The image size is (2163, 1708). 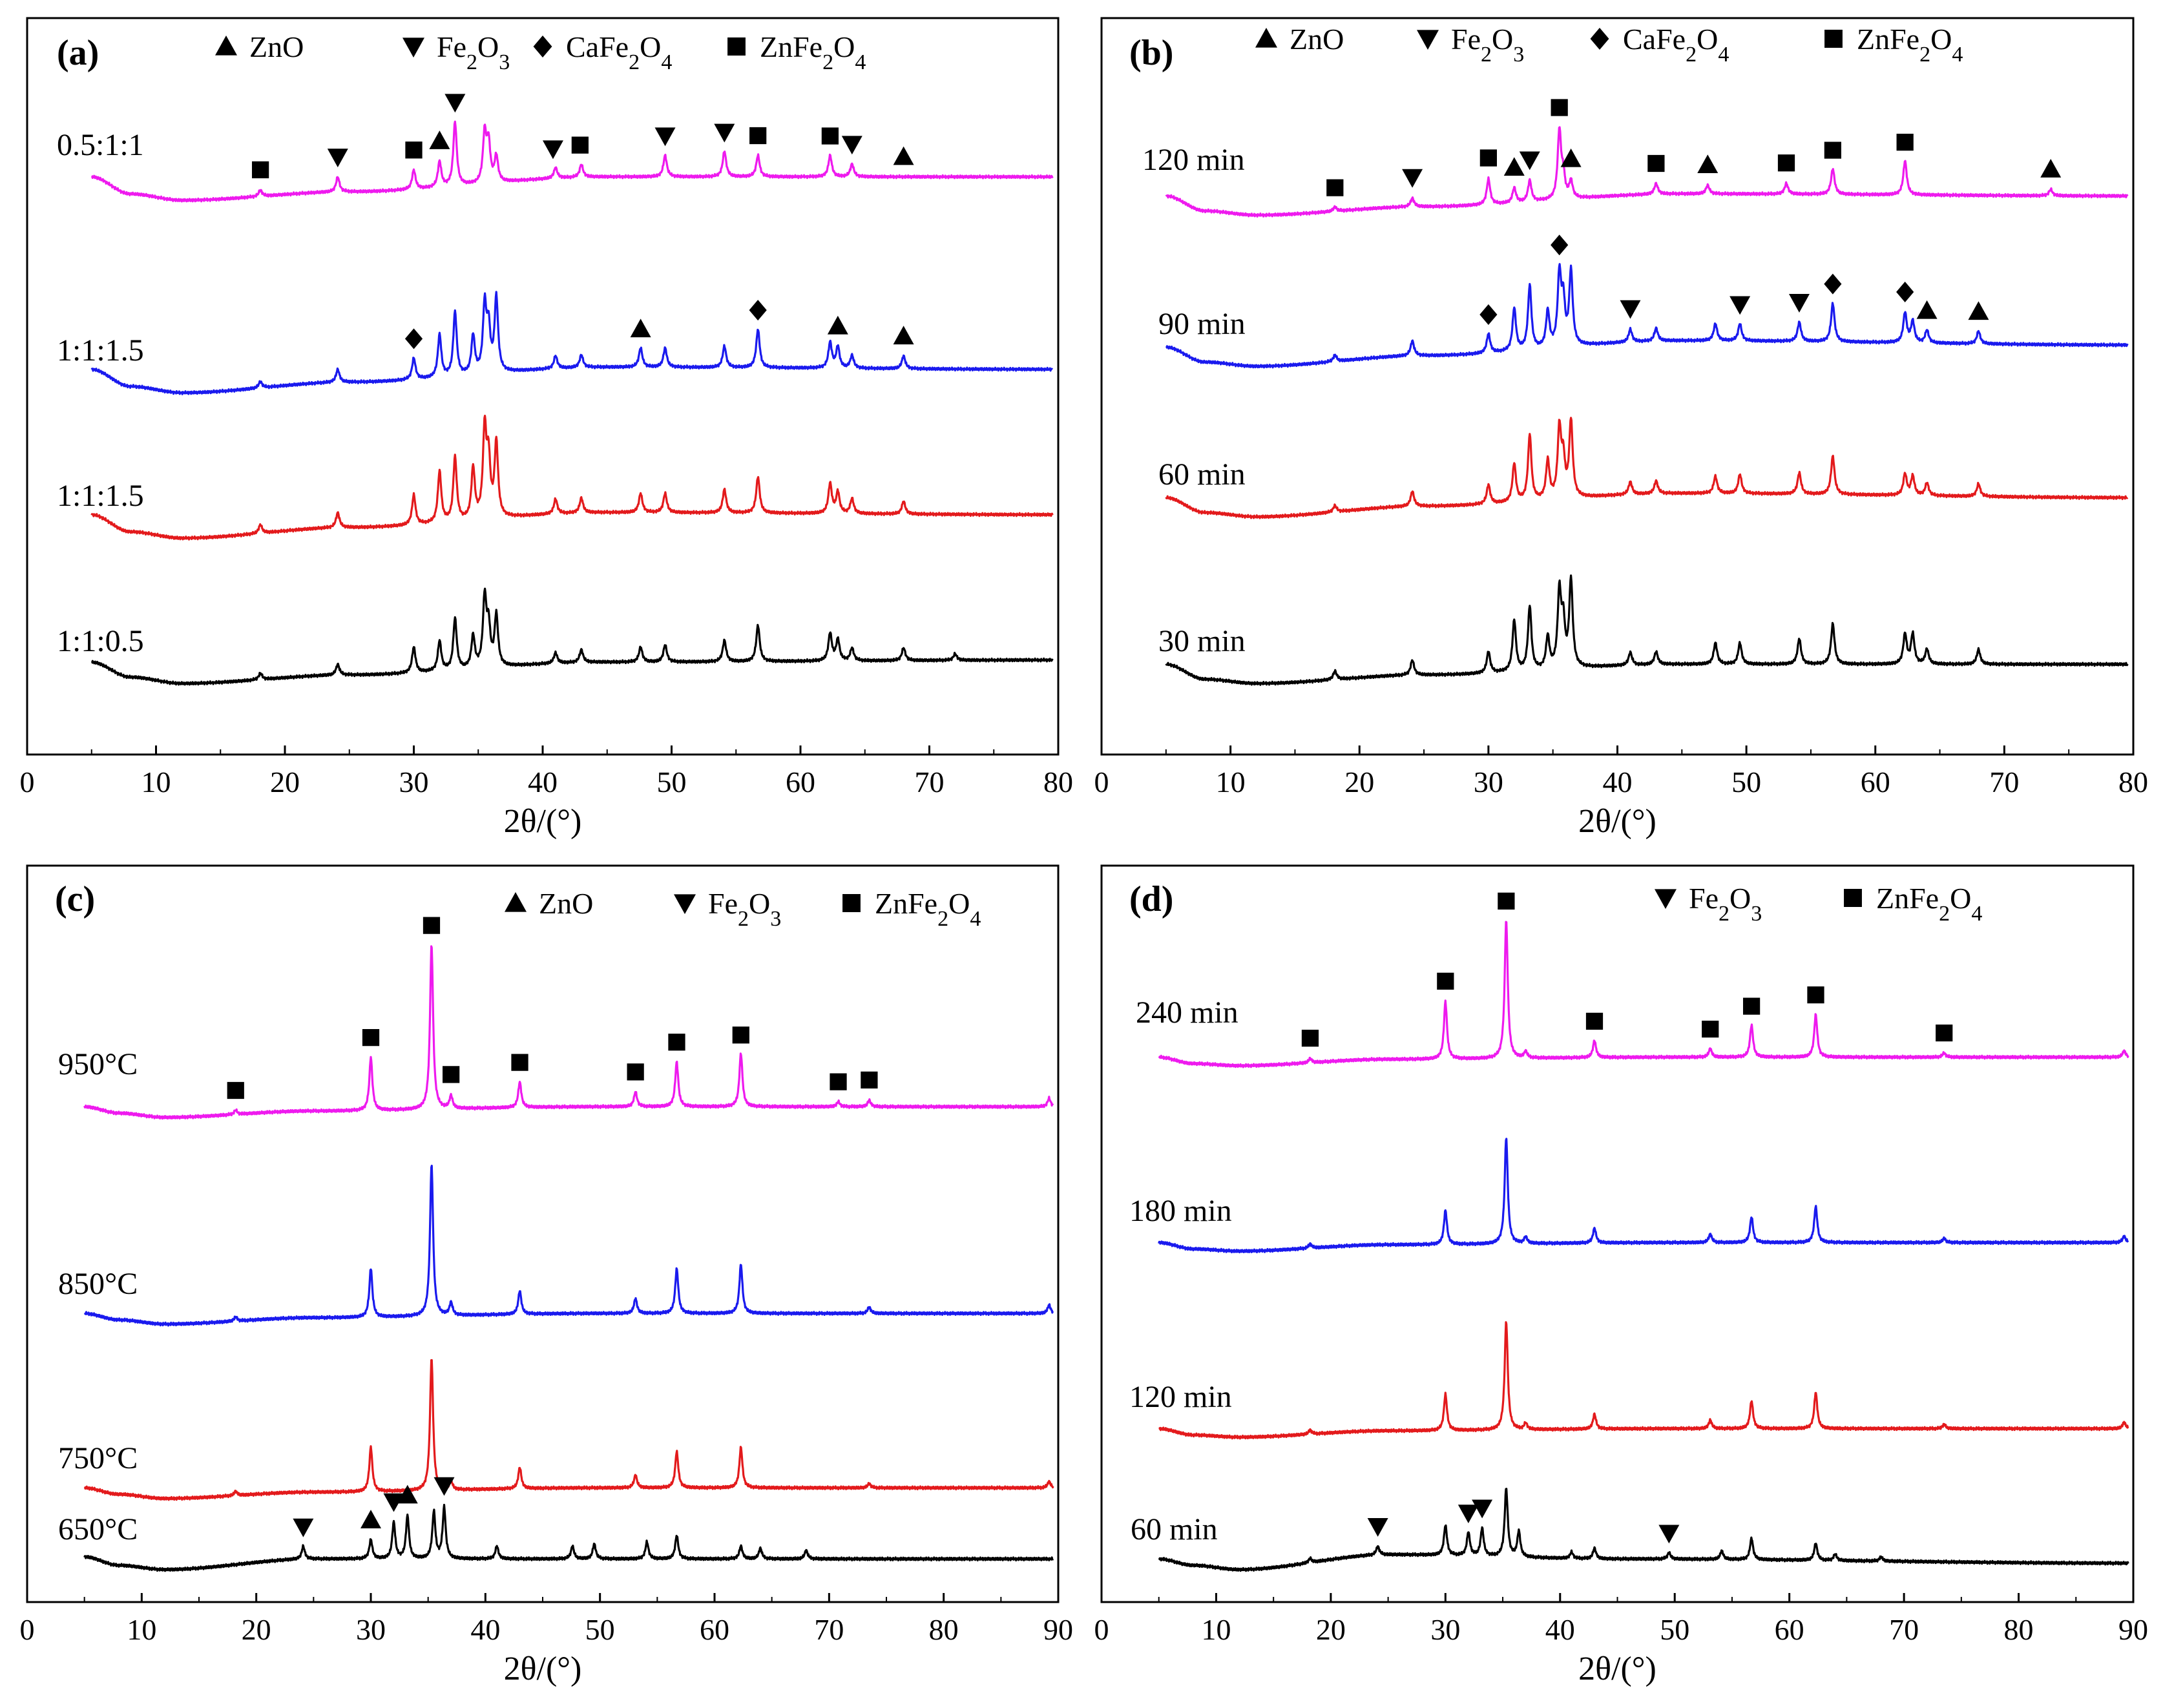 What do you see at coordinates (1202, 324) in the screenshot?
I see `series-label: 90 min` at bounding box center [1202, 324].